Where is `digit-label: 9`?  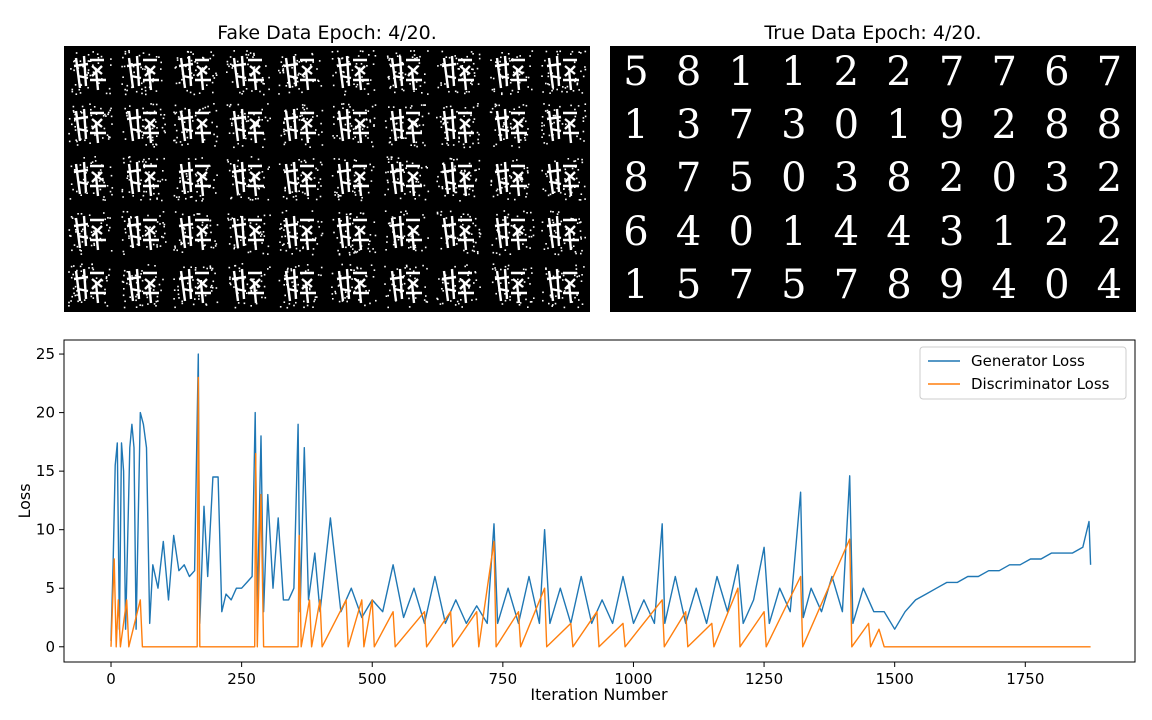
digit-label: 9 is located at coordinates (951, 284).